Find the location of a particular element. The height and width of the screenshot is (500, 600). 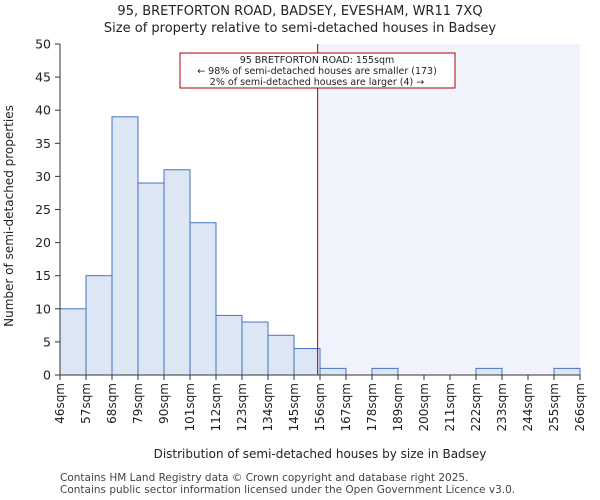

y-tick-label: 50 is located at coordinates (43, 44).